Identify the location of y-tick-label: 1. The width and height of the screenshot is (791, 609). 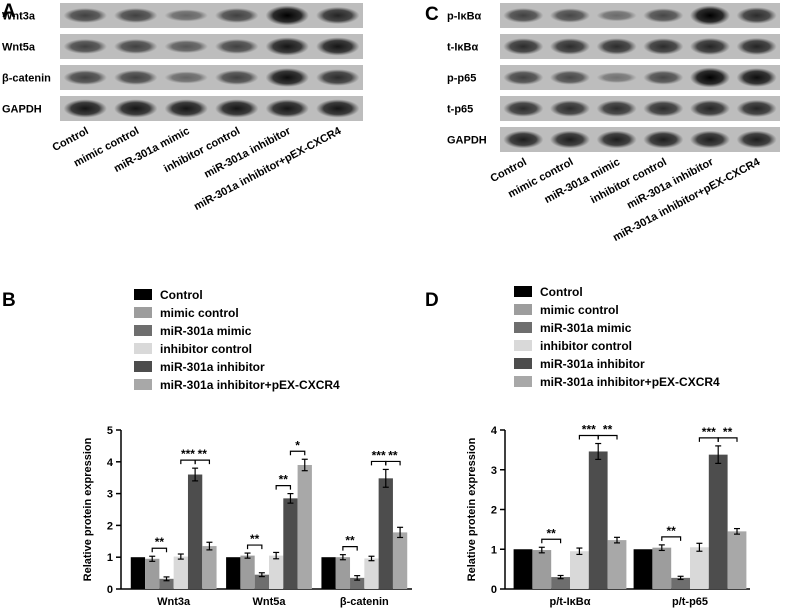
(110, 558).